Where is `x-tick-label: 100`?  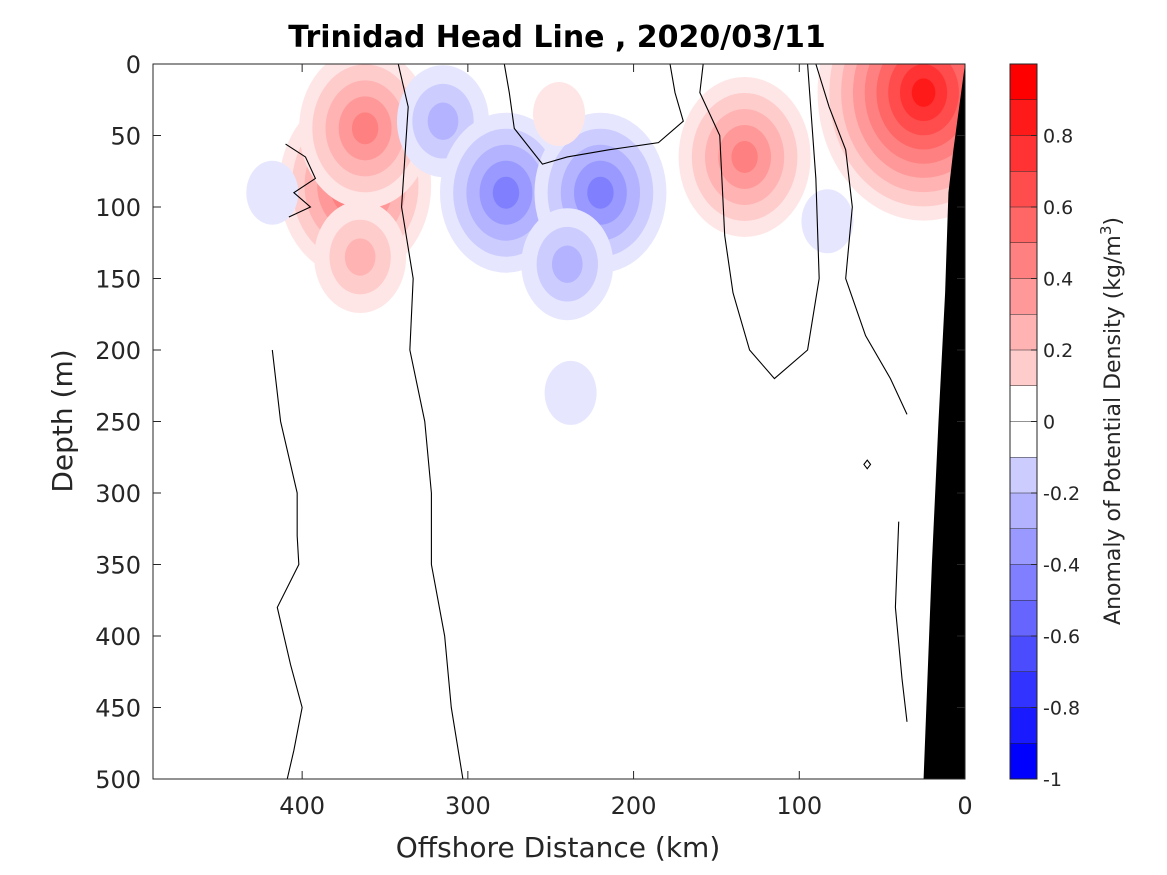
x-tick-label: 100 is located at coordinates (799, 806).